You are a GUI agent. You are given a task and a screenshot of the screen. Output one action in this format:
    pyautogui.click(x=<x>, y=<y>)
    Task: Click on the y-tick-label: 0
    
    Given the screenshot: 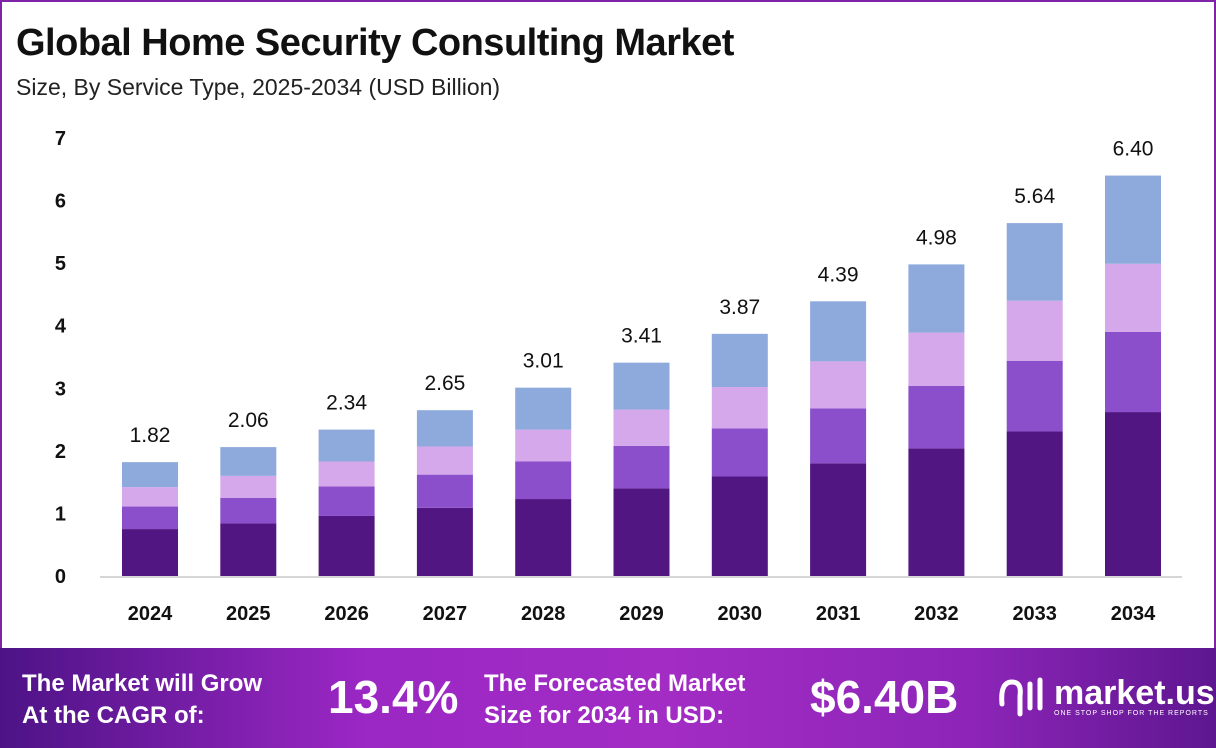 What is the action you would take?
    pyautogui.click(x=60, y=577)
    